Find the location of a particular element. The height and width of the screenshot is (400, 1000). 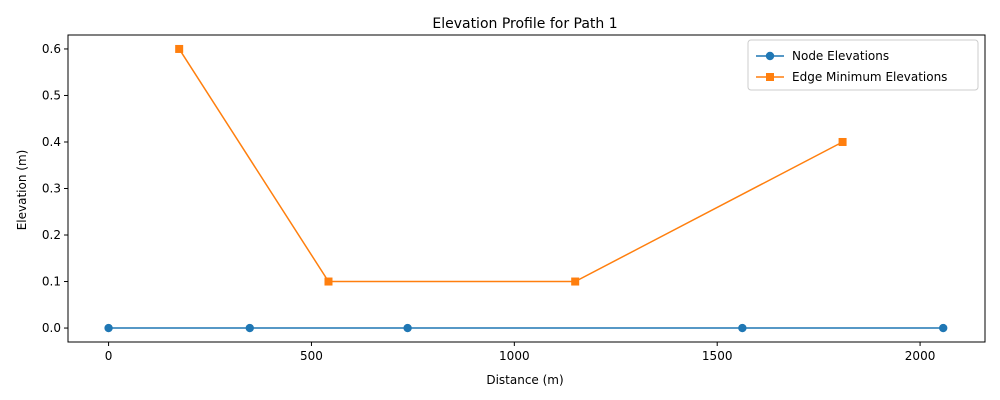

x-tick-label: 1500 is located at coordinates (717, 356).